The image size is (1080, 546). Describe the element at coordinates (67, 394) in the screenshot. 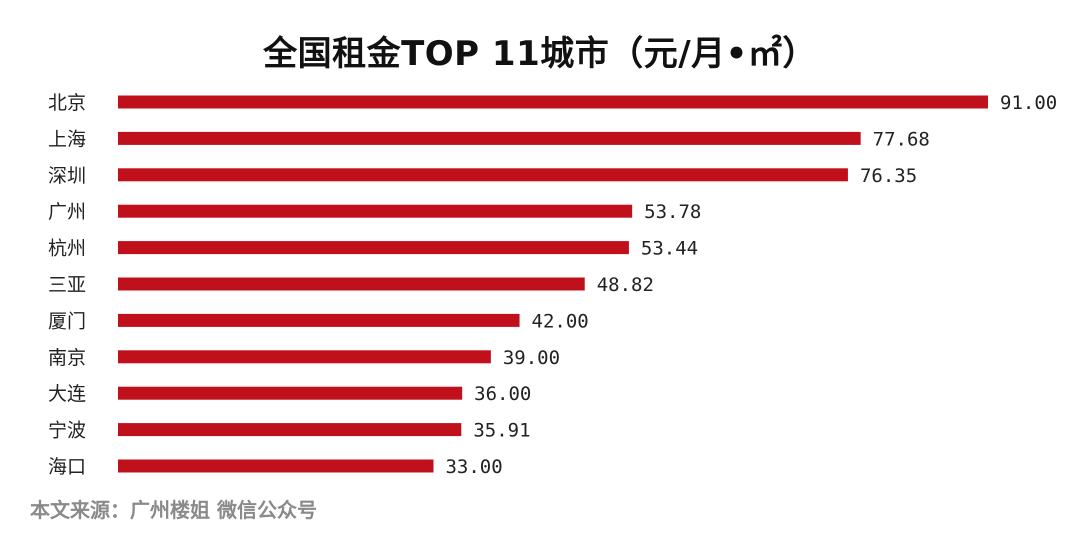

I see `category-label: 大连` at that location.